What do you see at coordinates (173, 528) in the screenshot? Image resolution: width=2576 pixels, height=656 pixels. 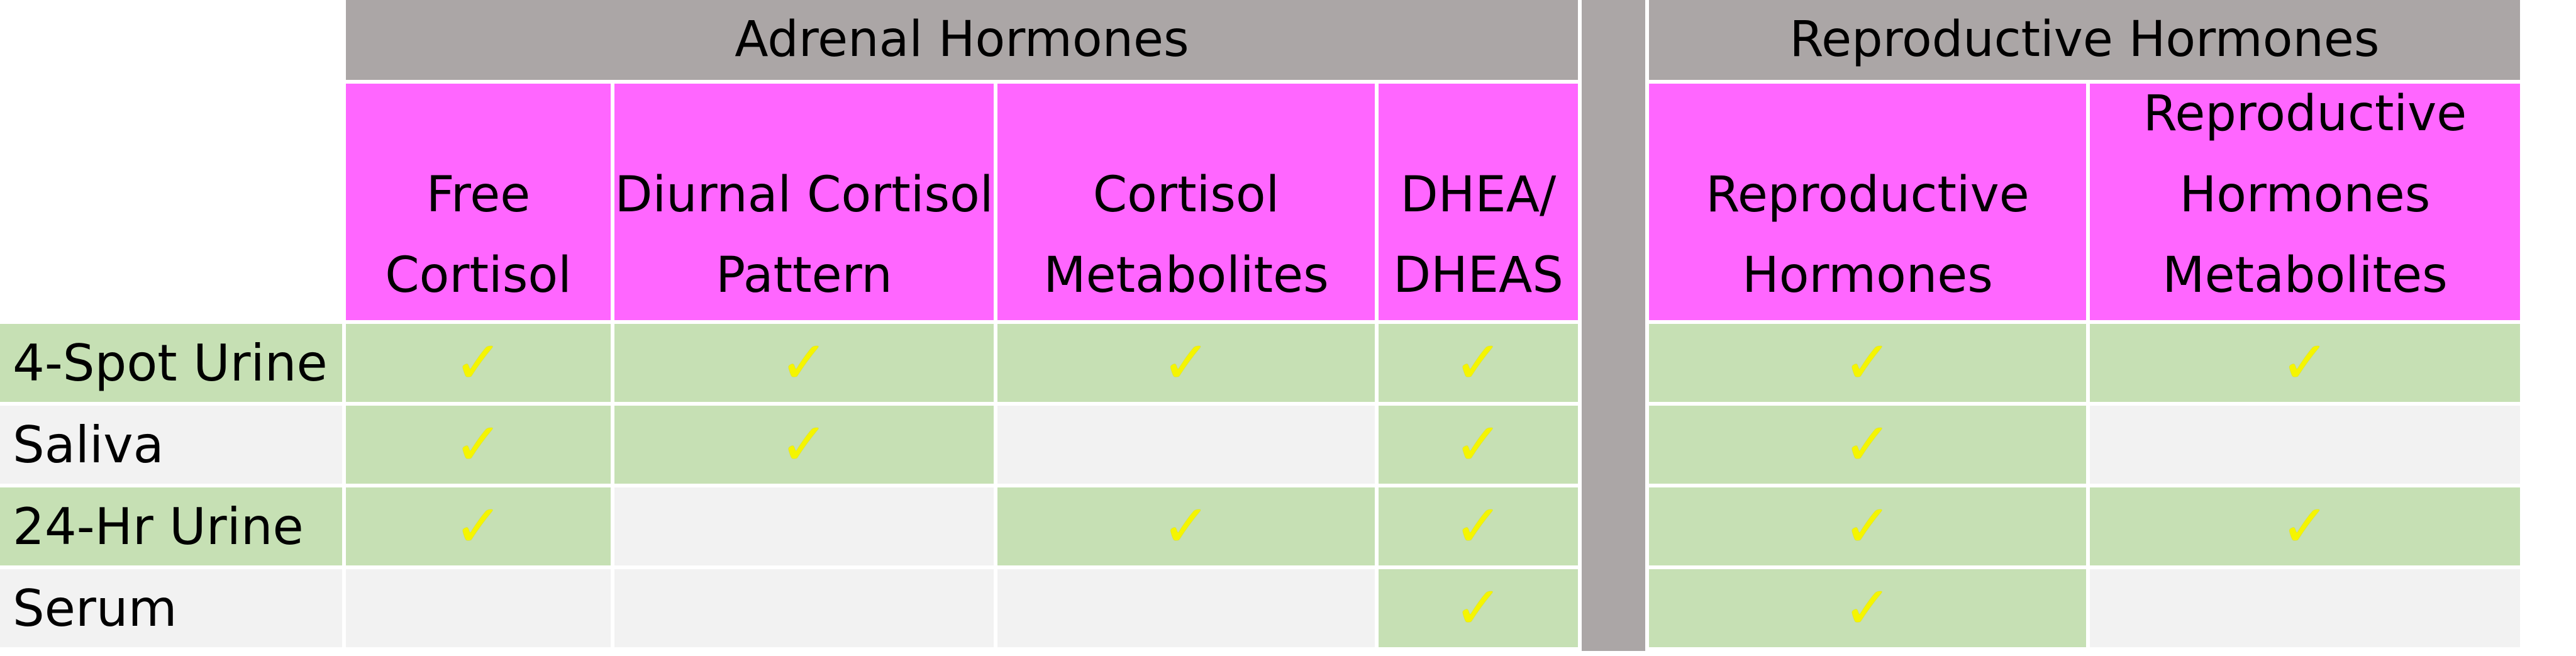 I see `row-label-24-hr-urine: 24-Hr Urine` at bounding box center [173, 528].